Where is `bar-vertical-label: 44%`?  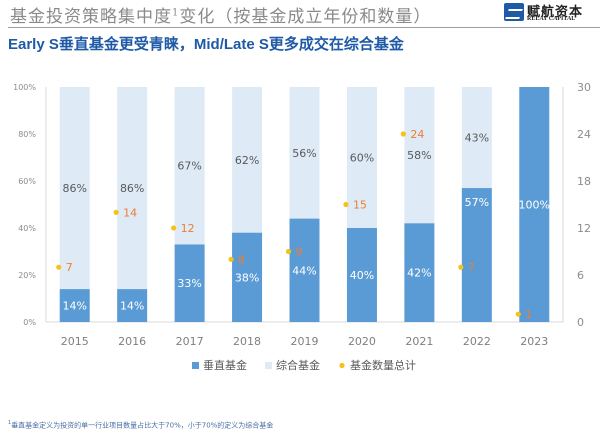 bar-vertical-label: 44% is located at coordinates (304, 270).